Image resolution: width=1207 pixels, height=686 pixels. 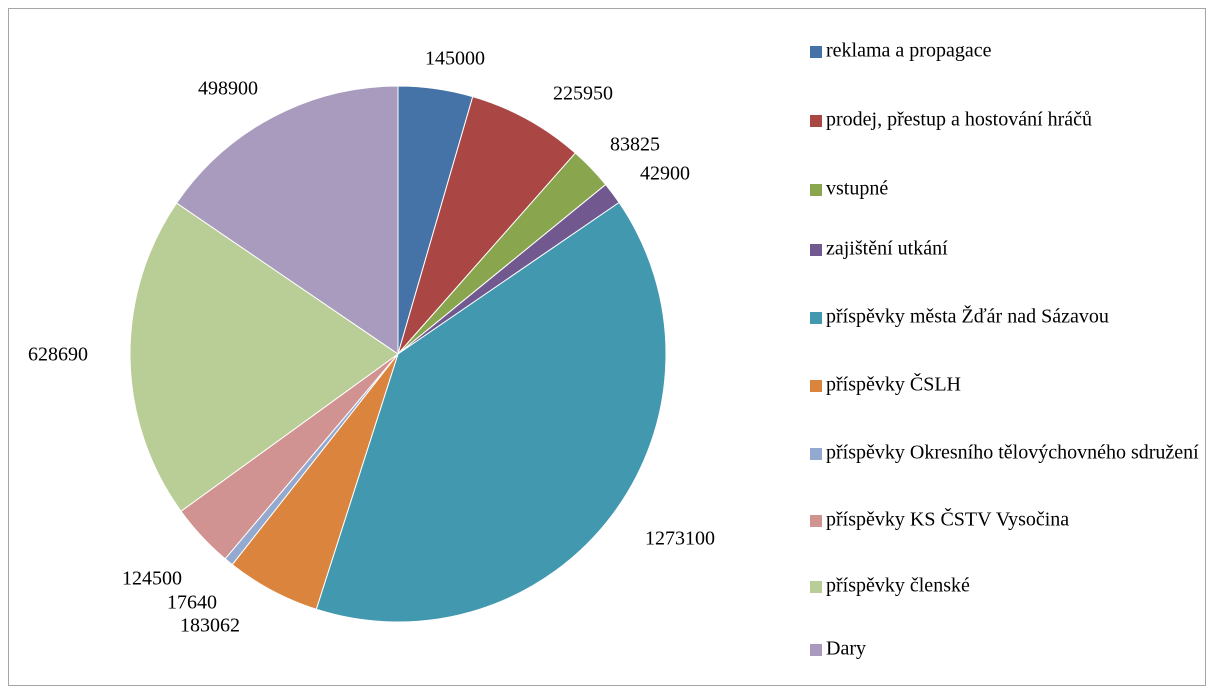 What do you see at coordinates (947, 519) in the screenshot?
I see `legend-label: příspěvky KS ČSTV Vysočina` at bounding box center [947, 519].